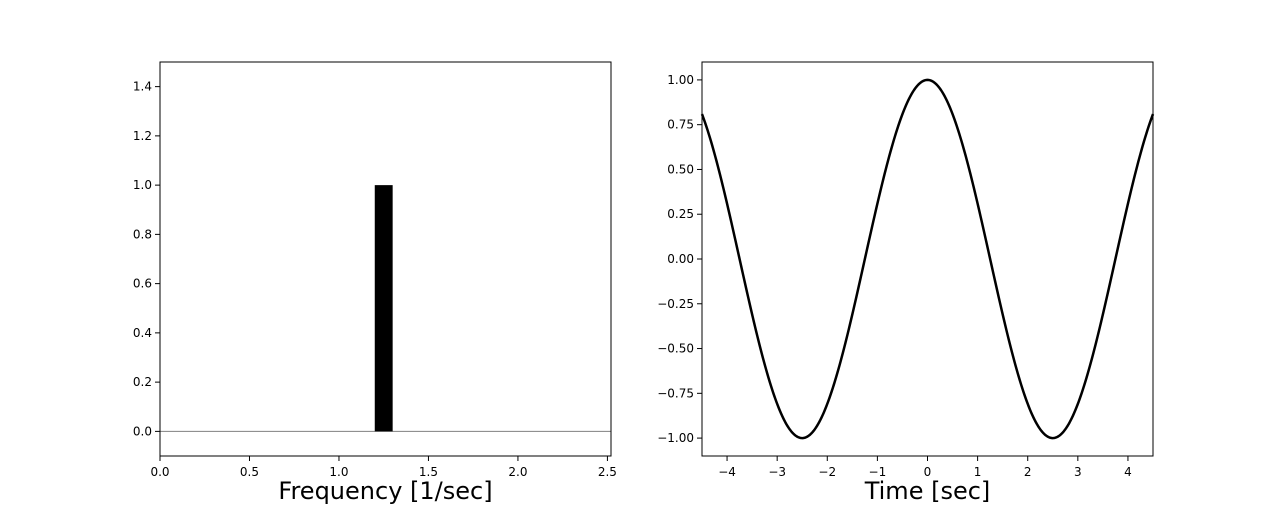 The height and width of the screenshot is (512, 1280). What do you see at coordinates (159, 472) in the screenshot?
I see `x-tick-label: 0.0` at bounding box center [159, 472].